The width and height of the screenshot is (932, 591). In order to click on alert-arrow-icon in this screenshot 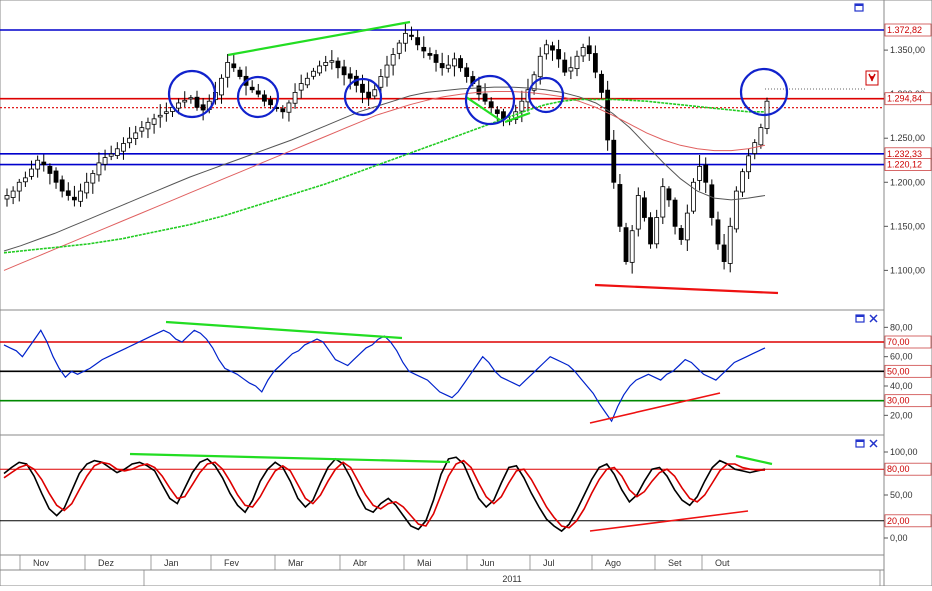, I will do `click(872, 78)`.